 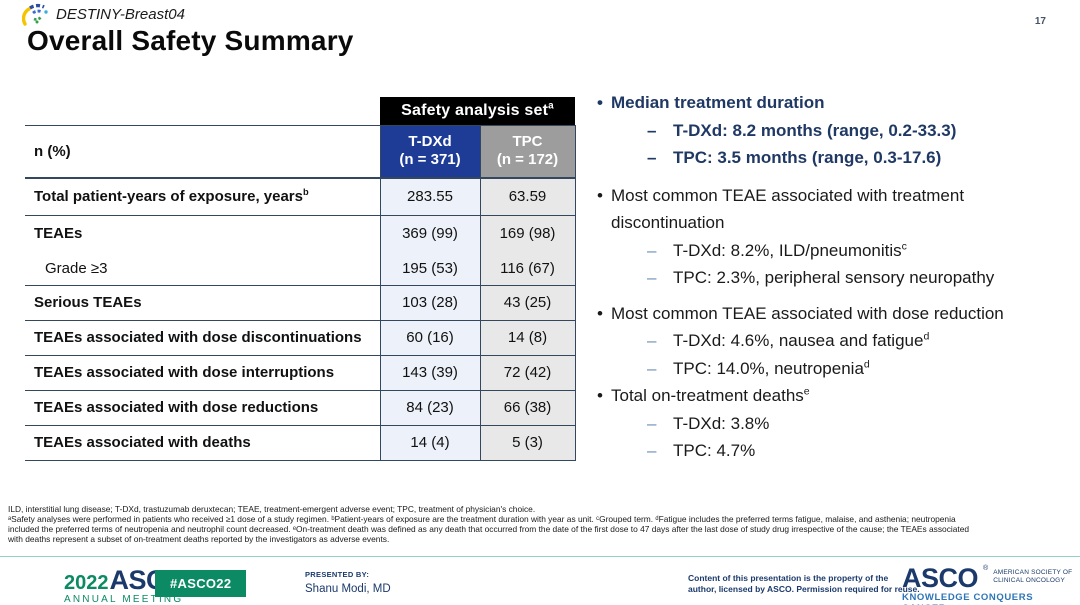 What do you see at coordinates (76, 268) in the screenshot?
I see `row-label: Grade ≥3` at bounding box center [76, 268].